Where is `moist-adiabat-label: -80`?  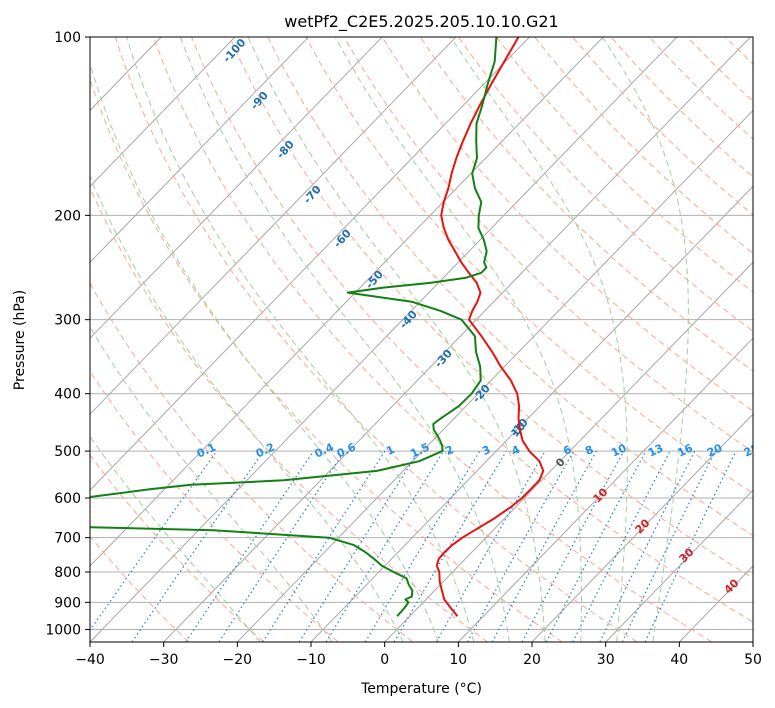
moist-adiabat-label: -80 is located at coordinates (285, 150).